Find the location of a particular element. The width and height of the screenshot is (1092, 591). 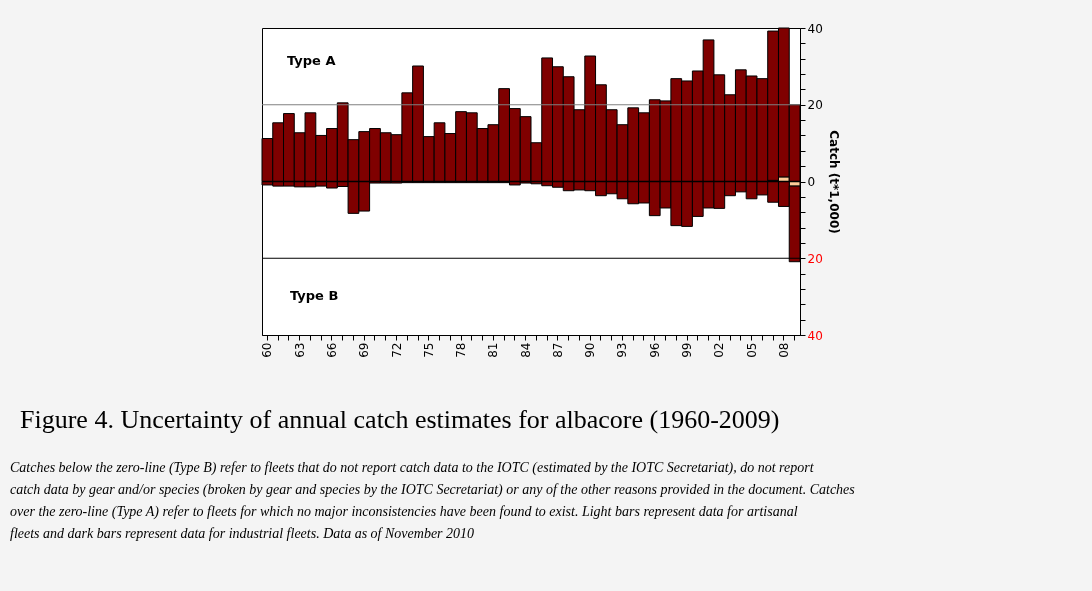

x-tick-label: 63 is located at coordinates (299, 350).